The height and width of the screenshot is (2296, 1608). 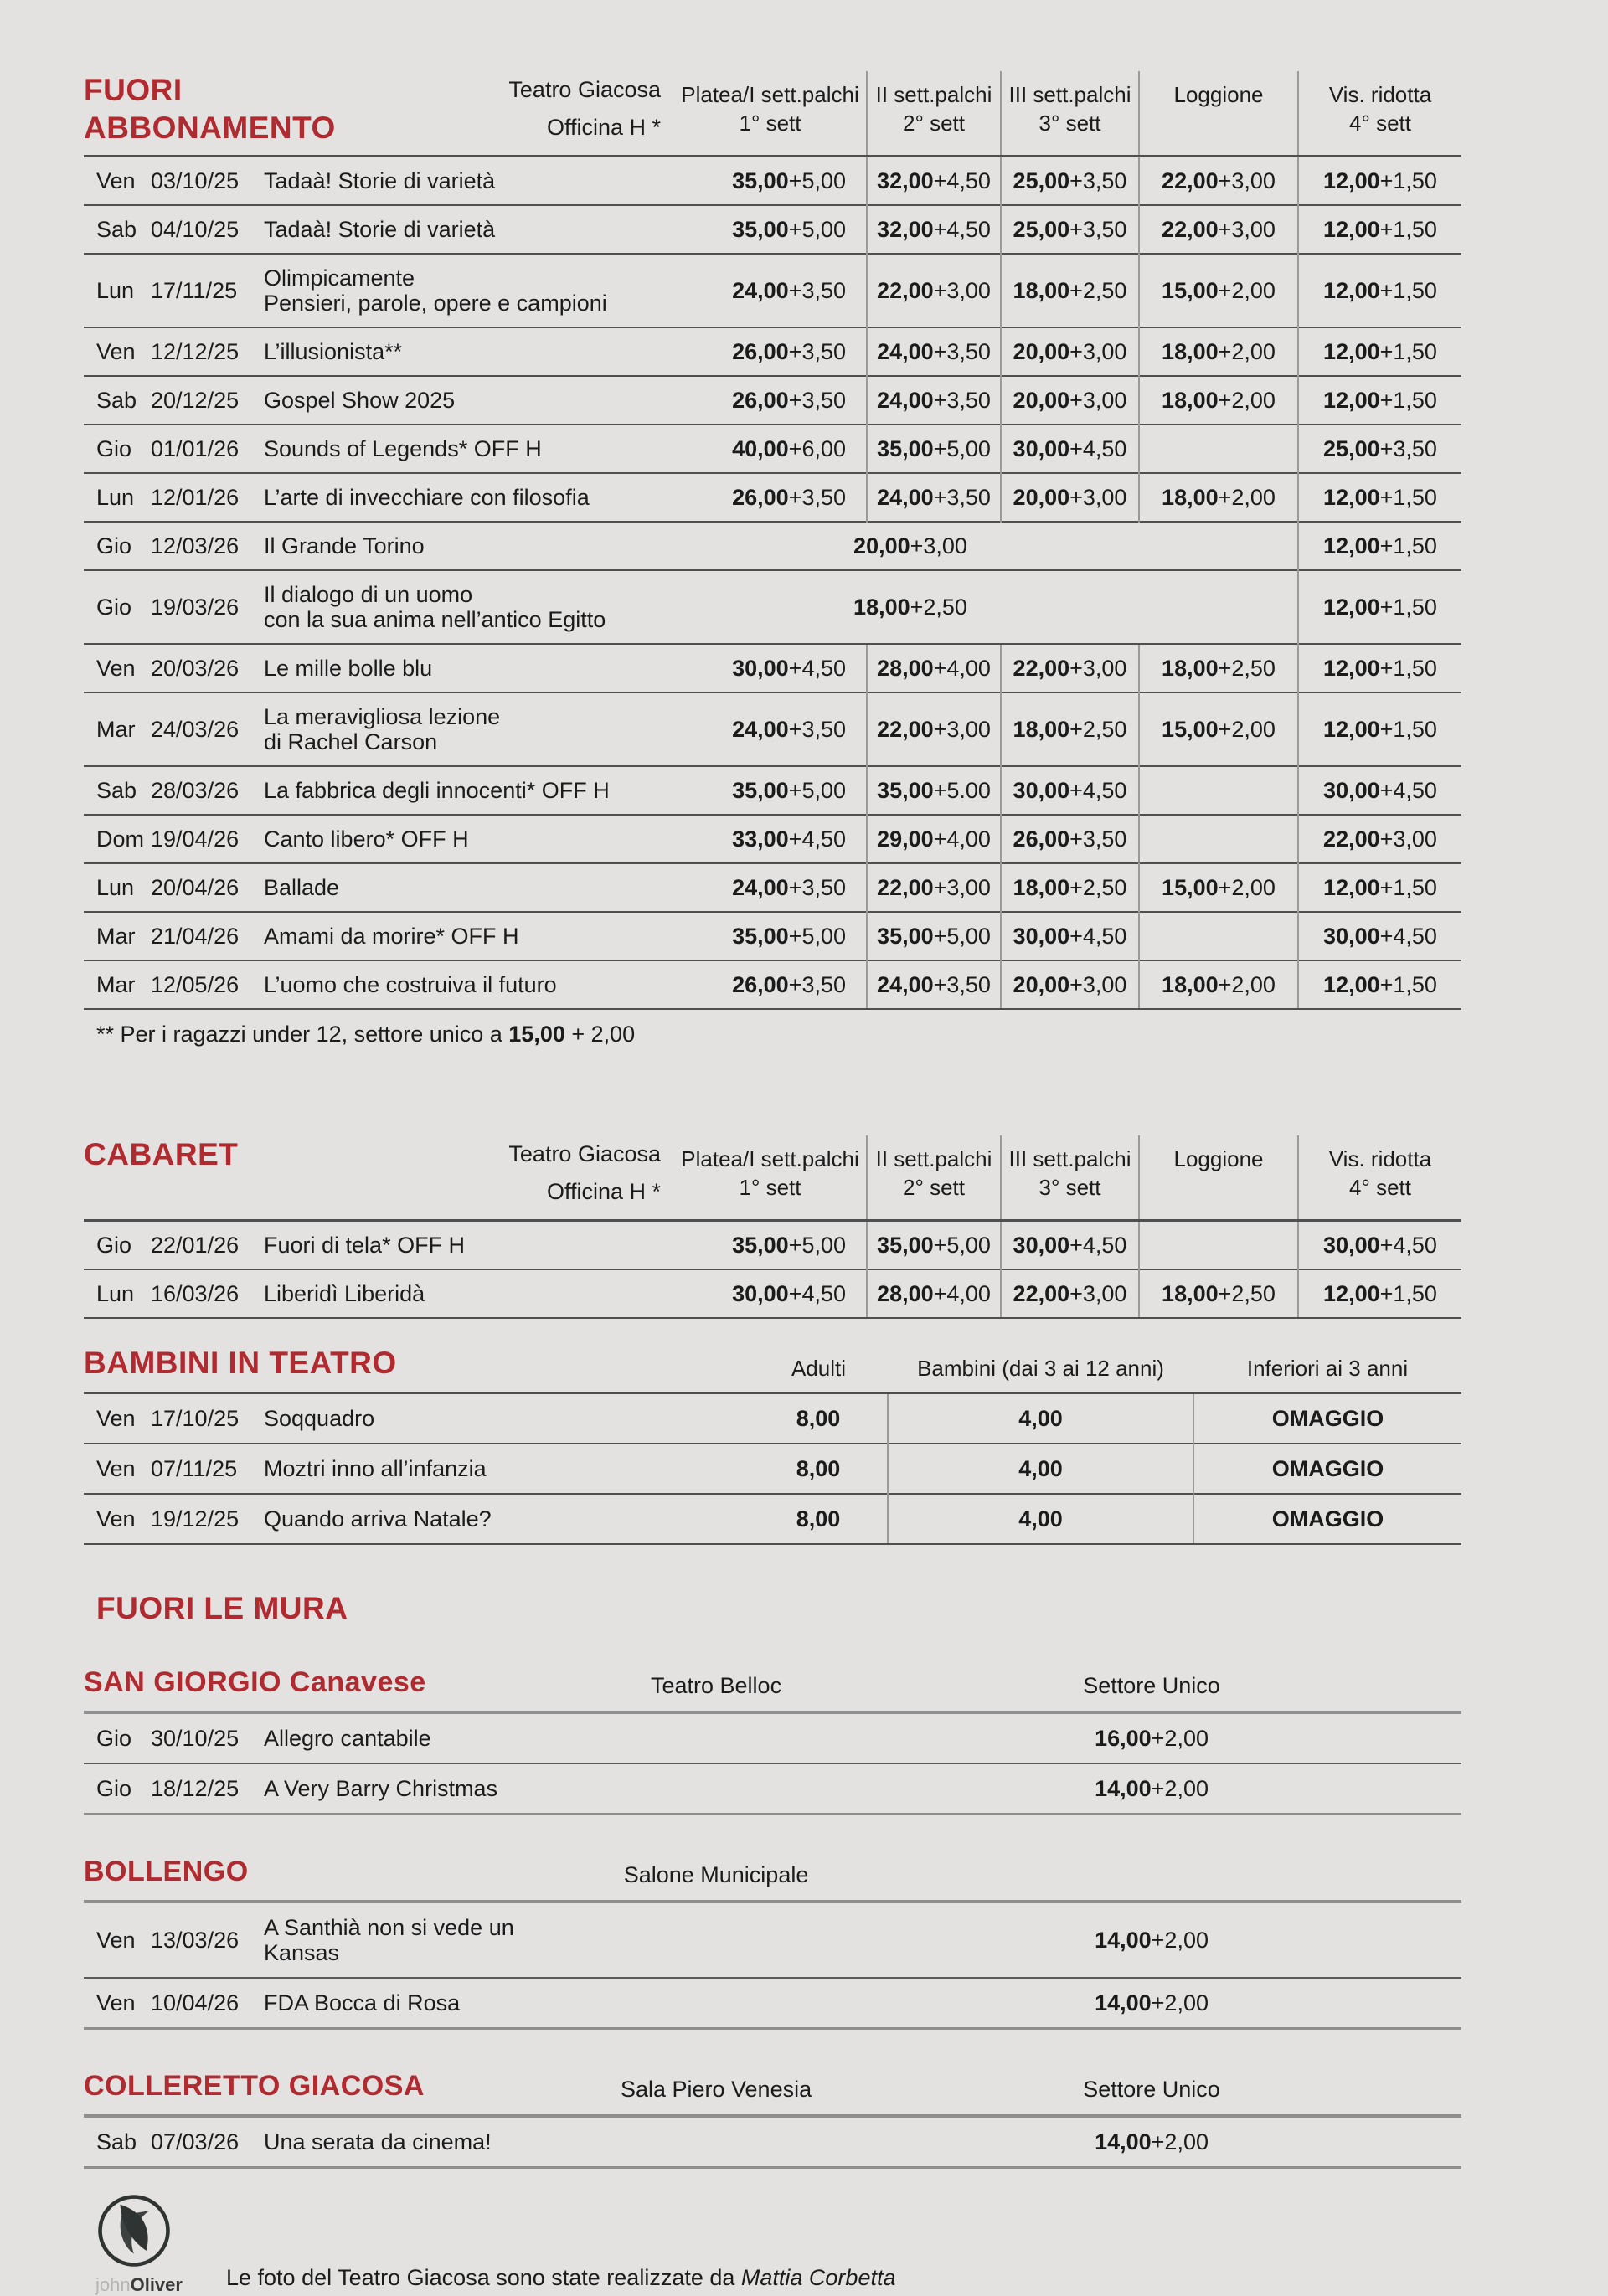 I want to click on show-title: Allegro cantabile, so click(x=347, y=1739).